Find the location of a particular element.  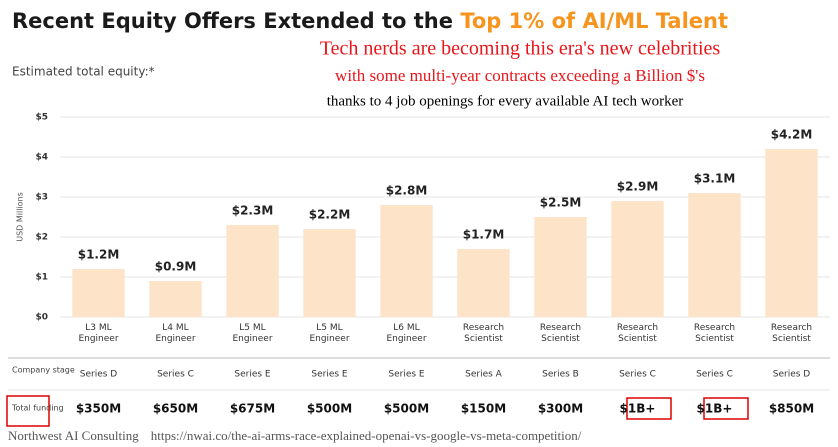

stage-cell: Series B is located at coordinates (560, 375).